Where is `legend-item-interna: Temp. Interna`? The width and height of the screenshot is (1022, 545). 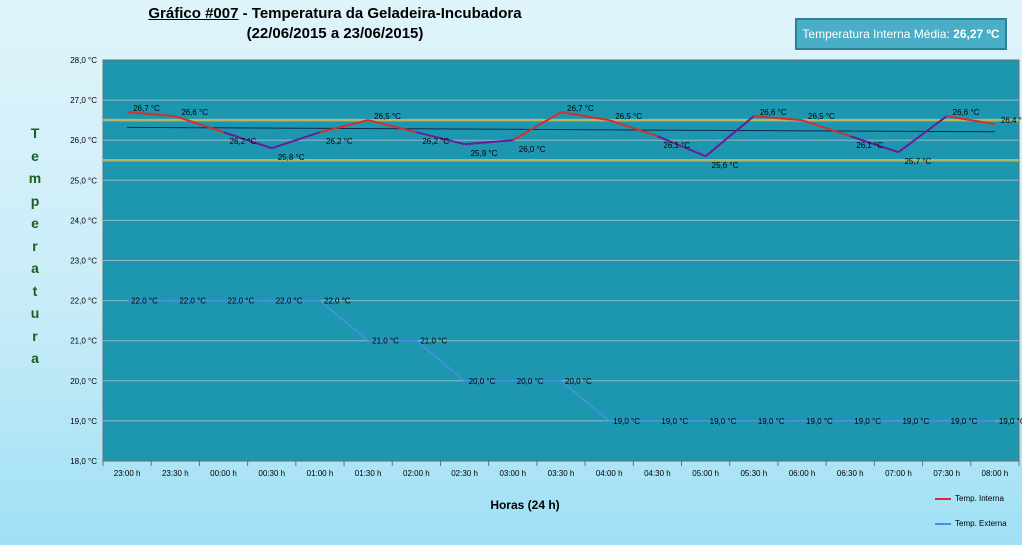
legend-item-interna: Temp. Interna is located at coordinates (971, 498).